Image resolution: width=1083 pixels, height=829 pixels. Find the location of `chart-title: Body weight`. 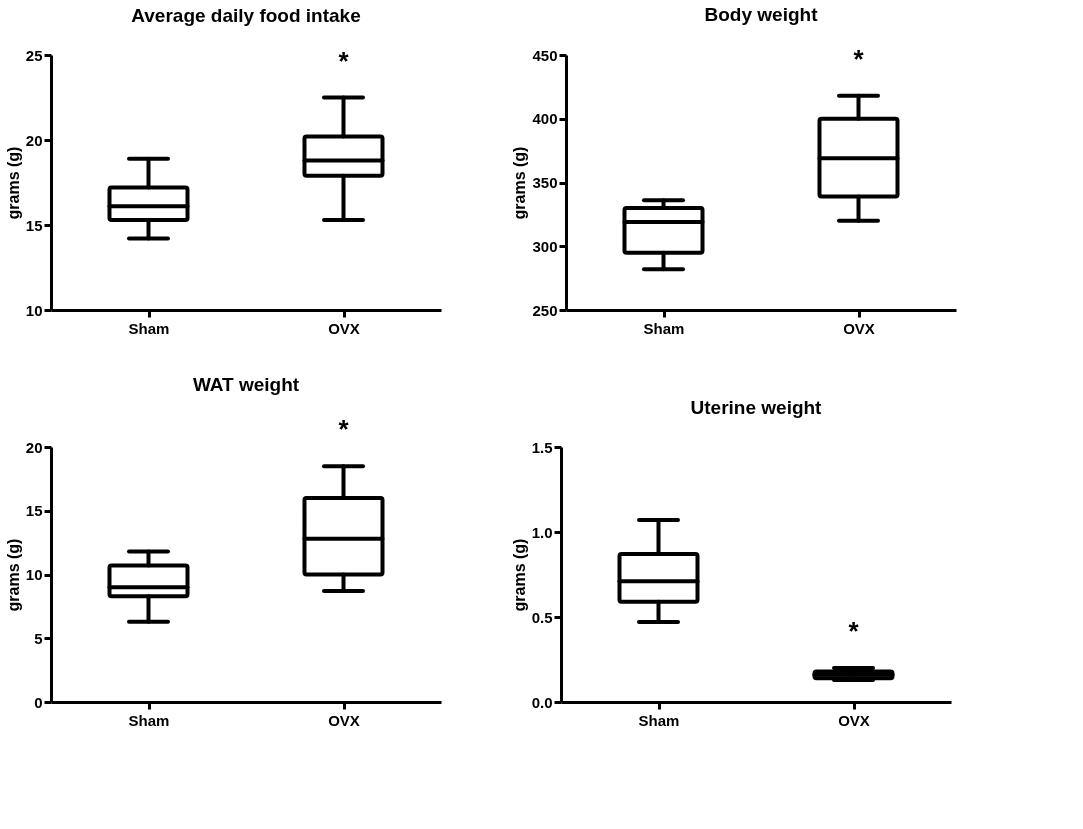

chart-title: Body weight is located at coordinates (761, 14).